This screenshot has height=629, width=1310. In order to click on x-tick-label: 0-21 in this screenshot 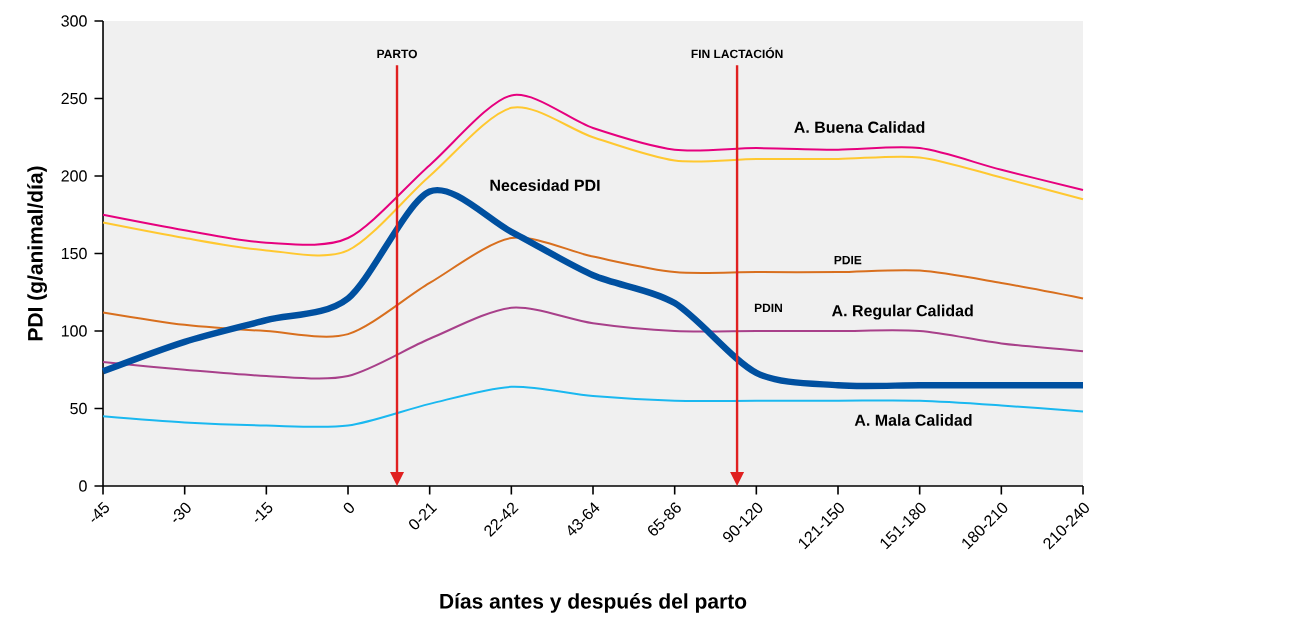, I will do `click(423, 516)`.